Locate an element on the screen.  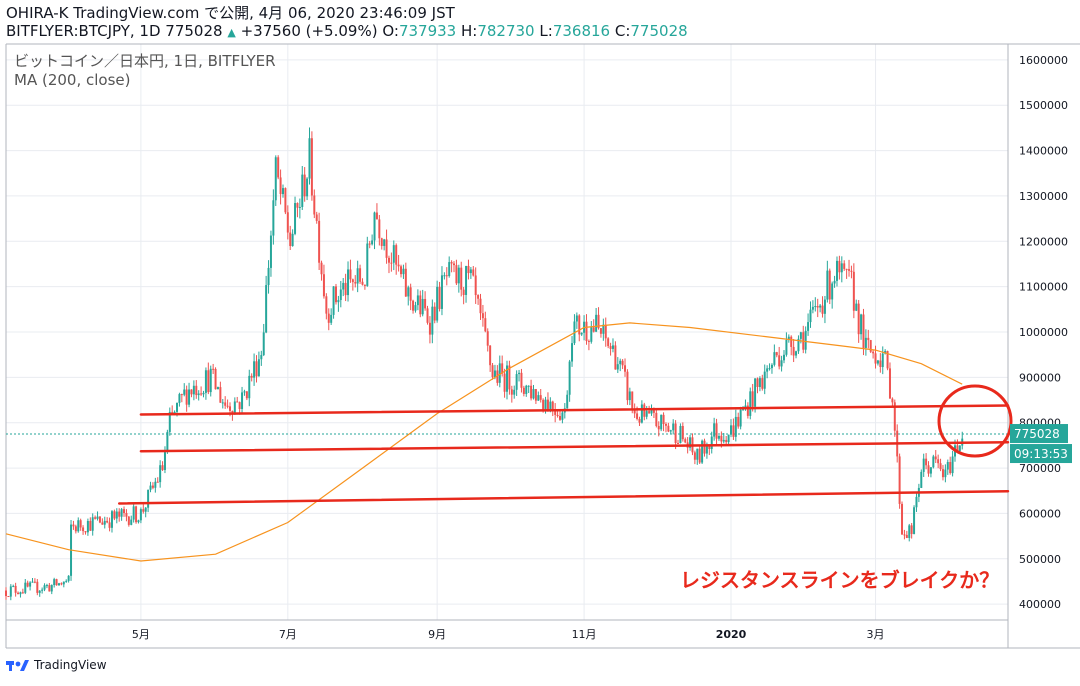
annotation-text: レジスタンスラインをブレイクか？ is located at coordinates (840, 580).